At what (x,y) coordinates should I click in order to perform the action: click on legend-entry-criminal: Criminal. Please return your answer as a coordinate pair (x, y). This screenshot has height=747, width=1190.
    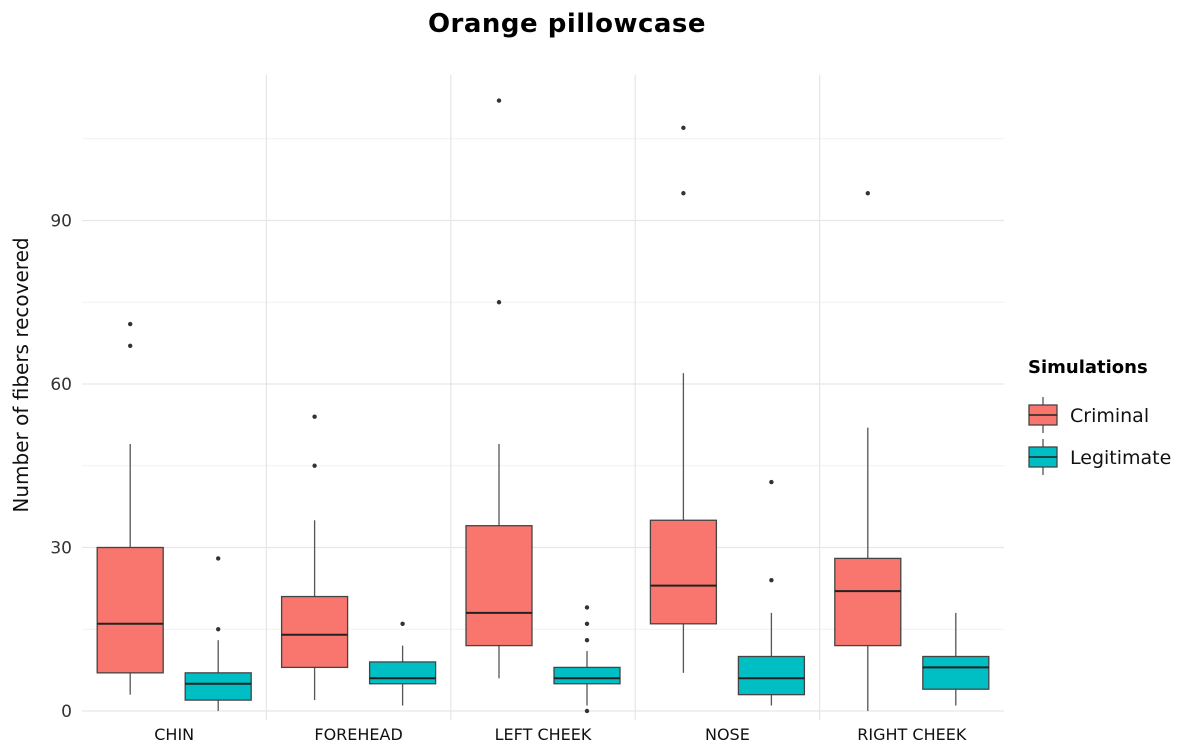
    Looking at the image, I should click on (1088, 415).